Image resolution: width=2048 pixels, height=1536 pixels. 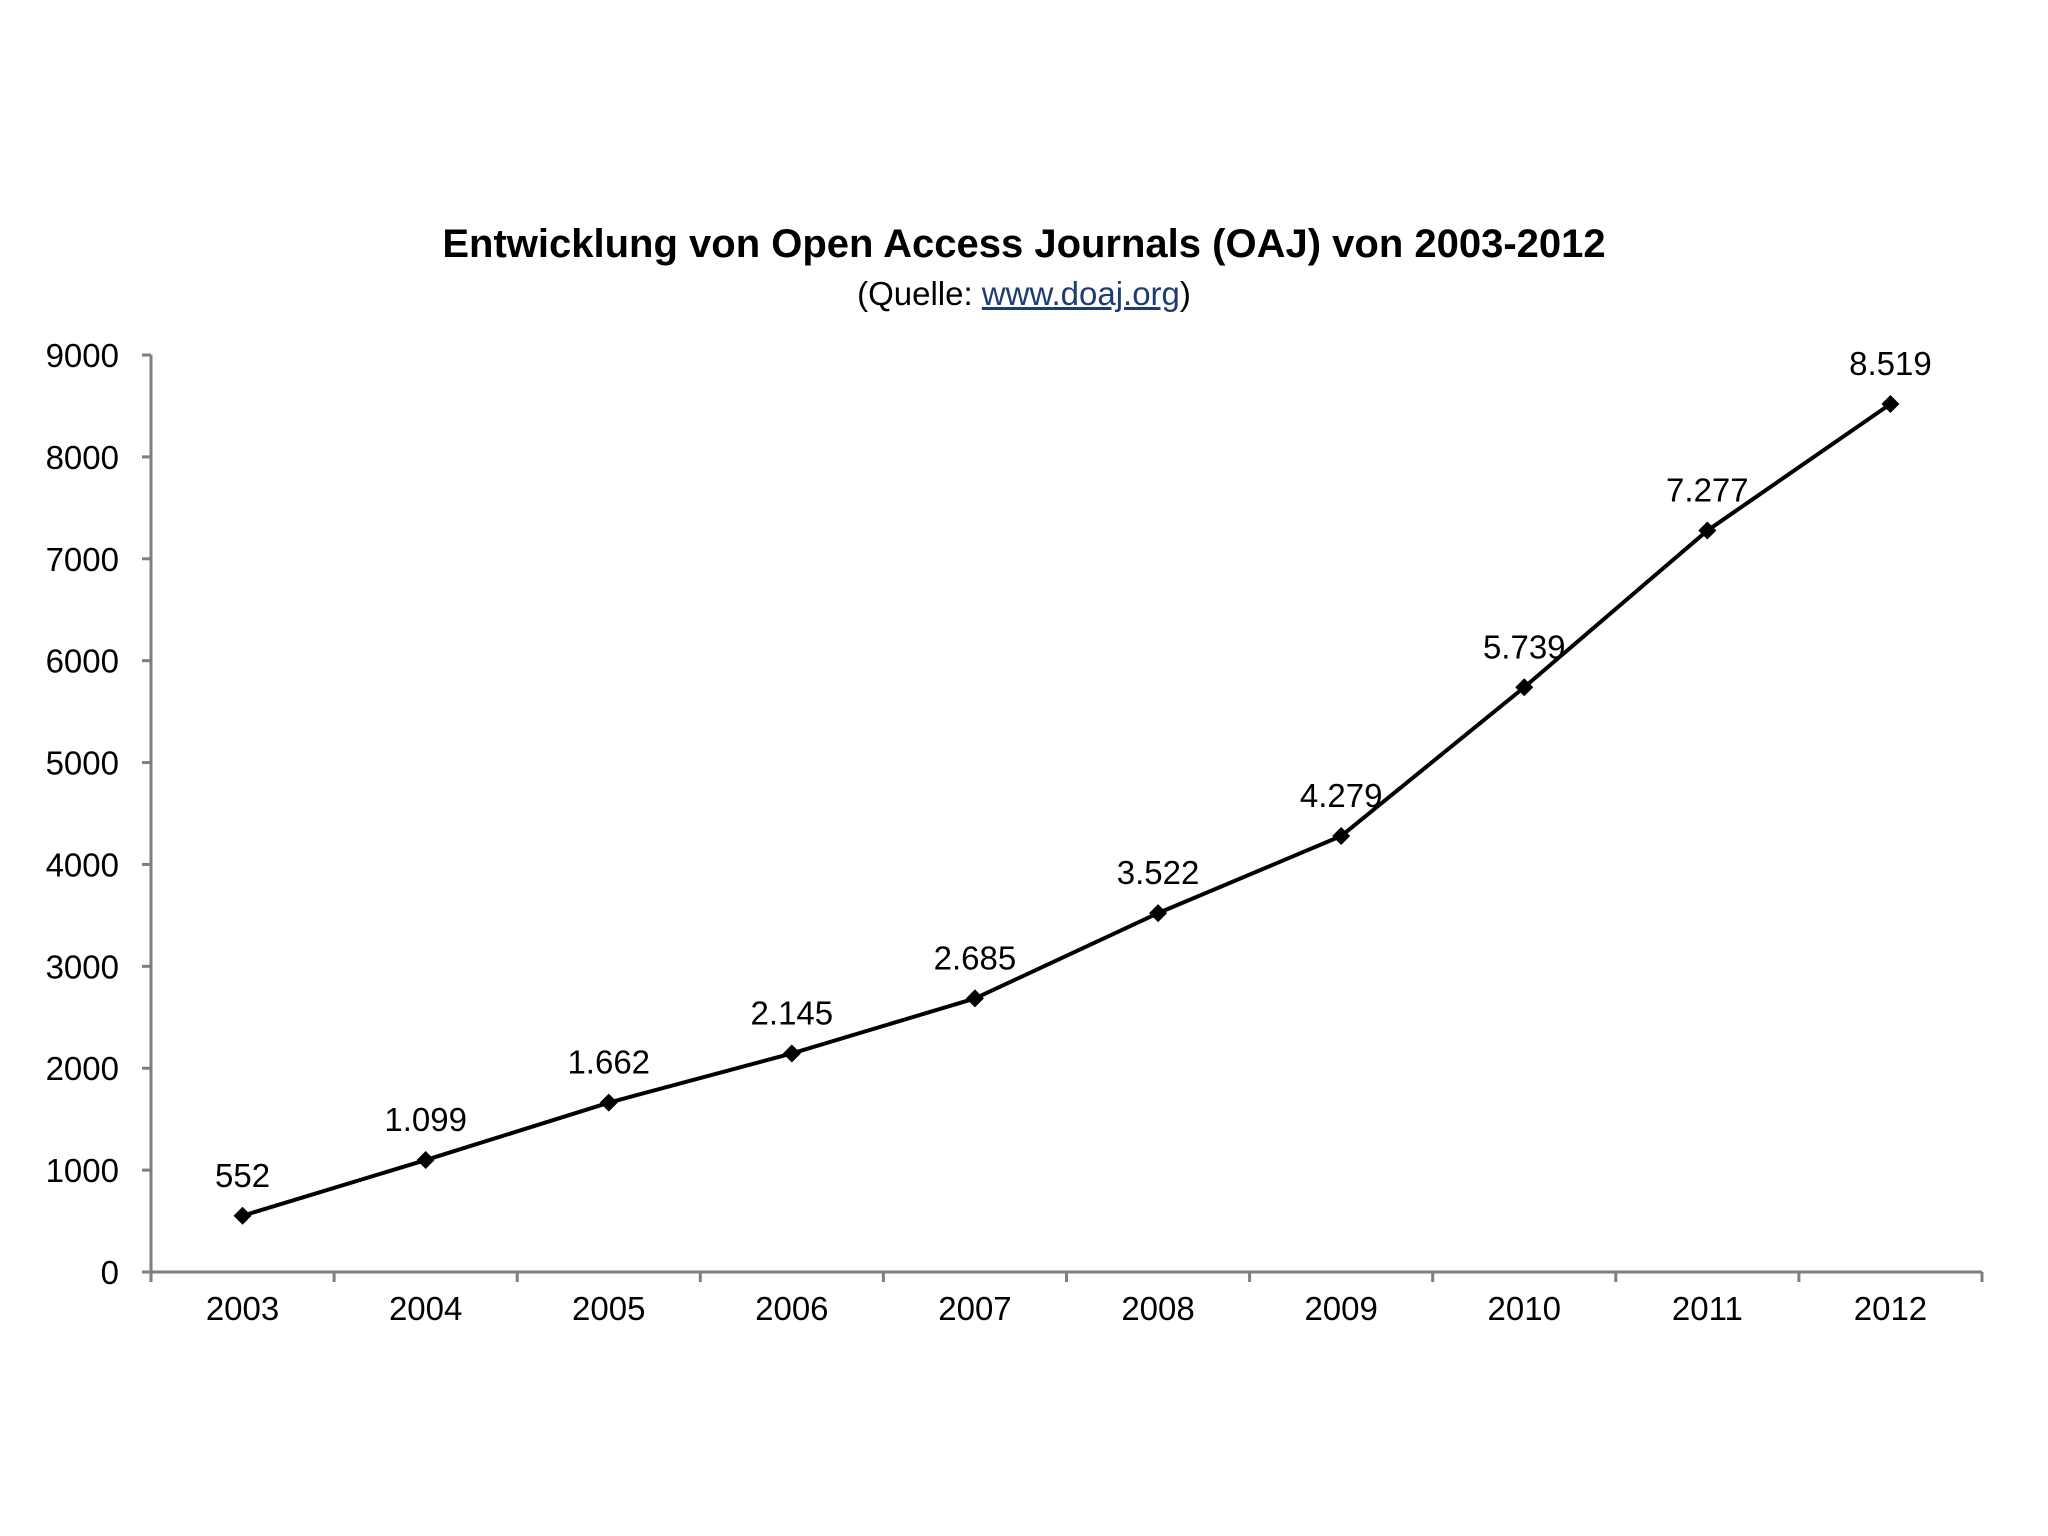 I want to click on x-tick-label: 2006, so click(x=791, y=1308).